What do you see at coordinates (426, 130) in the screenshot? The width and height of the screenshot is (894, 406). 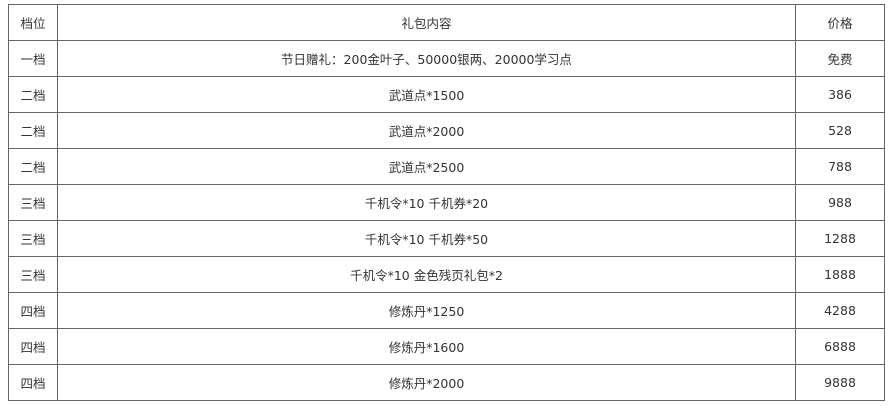 I see `content-cell: 武道点*2000` at bounding box center [426, 130].